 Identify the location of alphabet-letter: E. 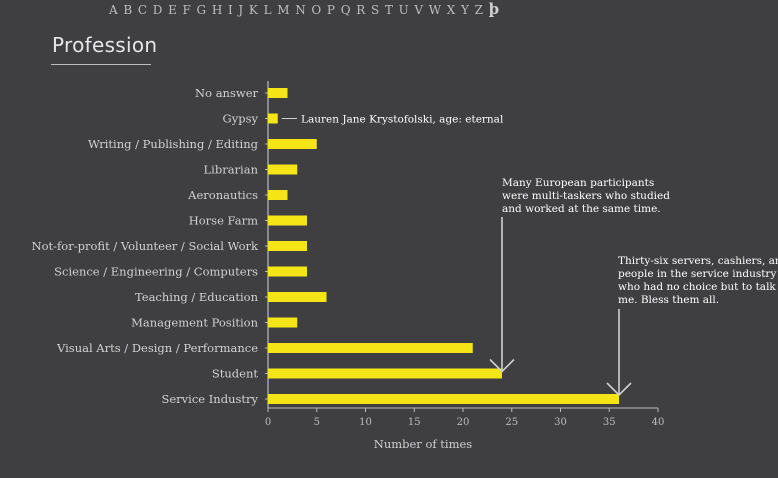
(173, 10).